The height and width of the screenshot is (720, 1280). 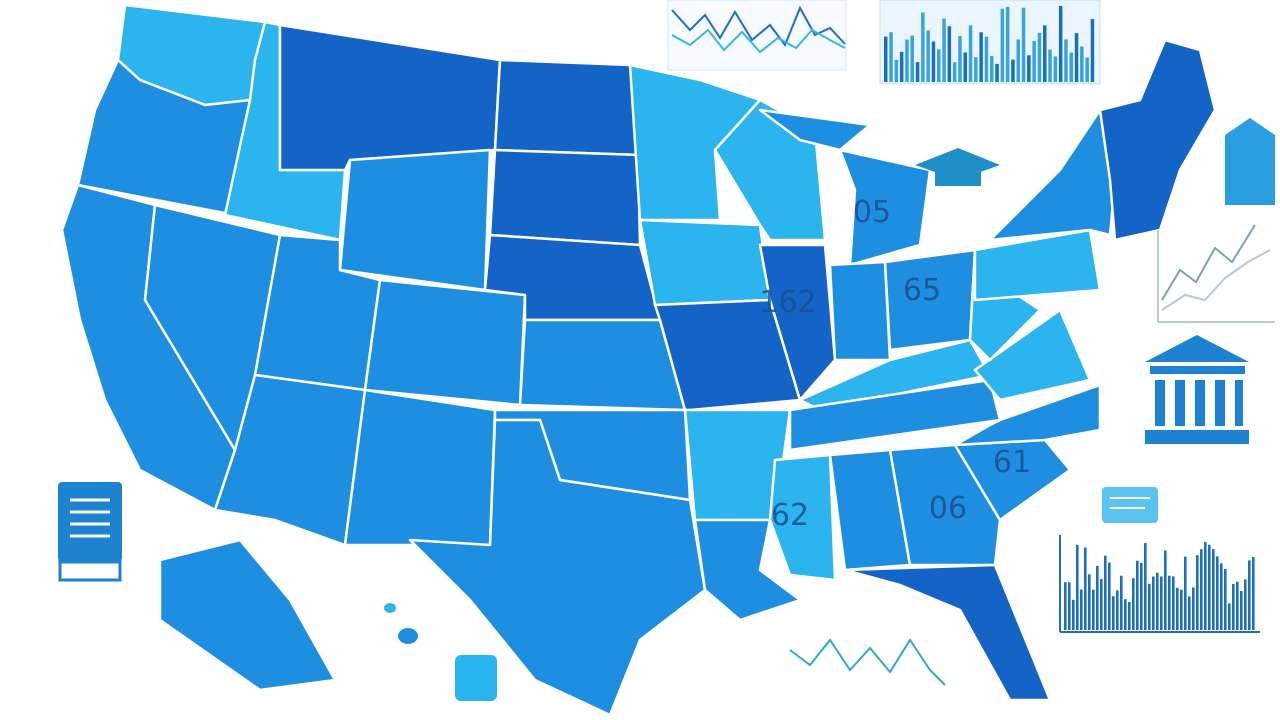 I want to click on chat-icon, so click(x=1130, y=505).